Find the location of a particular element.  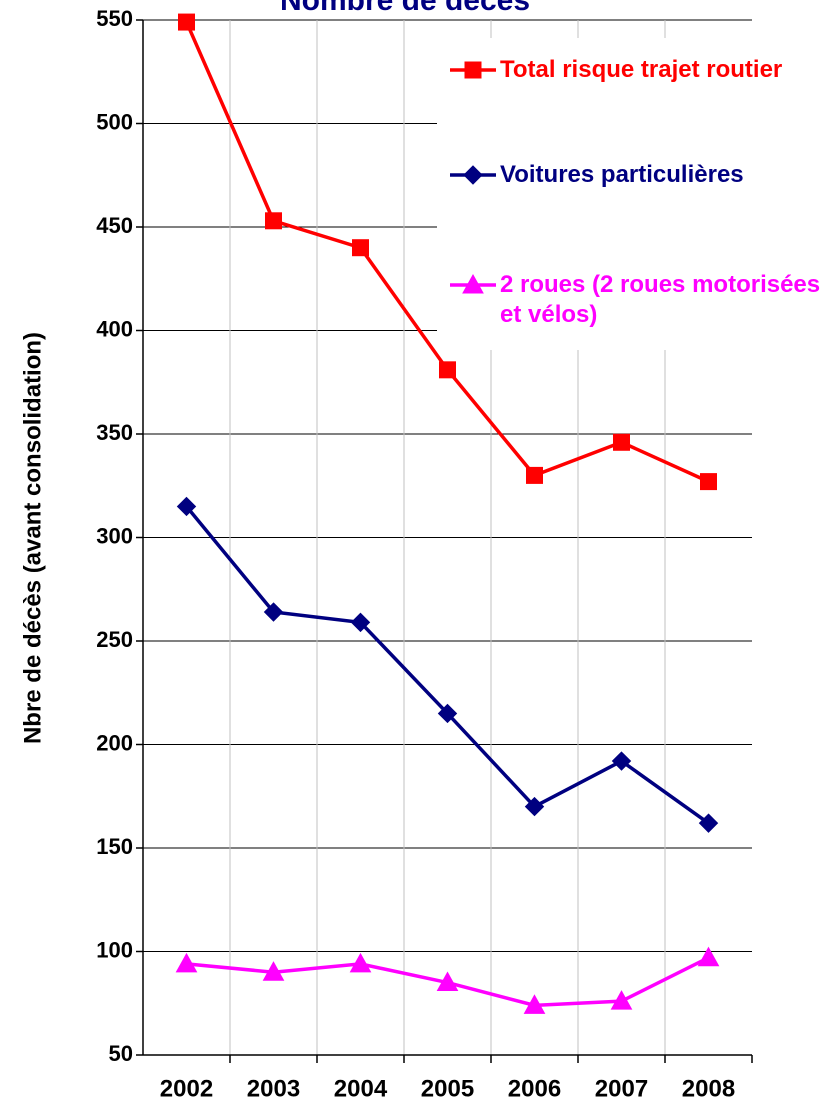

y-tick-label: 550 is located at coordinates (114, 18).